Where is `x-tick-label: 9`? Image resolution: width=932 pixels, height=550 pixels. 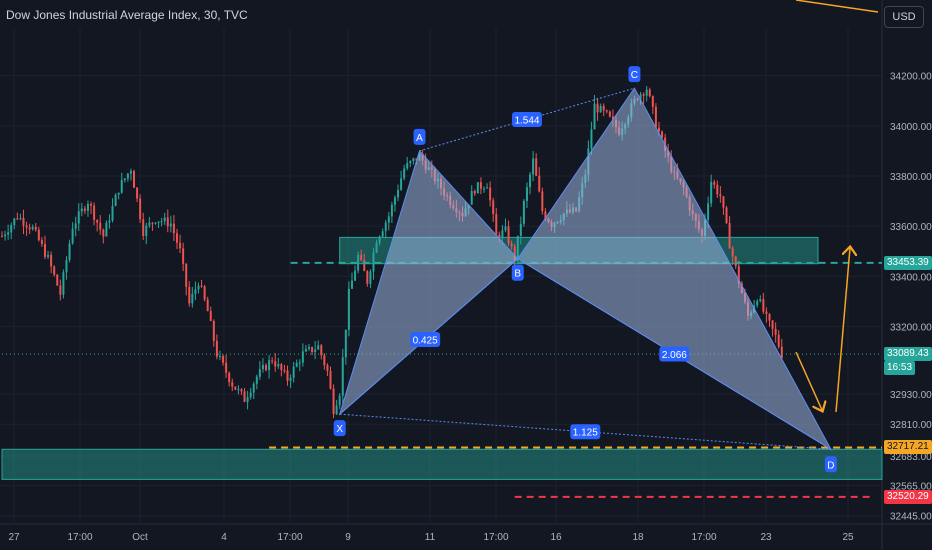
x-tick-label: 9 is located at coordinates (348, 537).